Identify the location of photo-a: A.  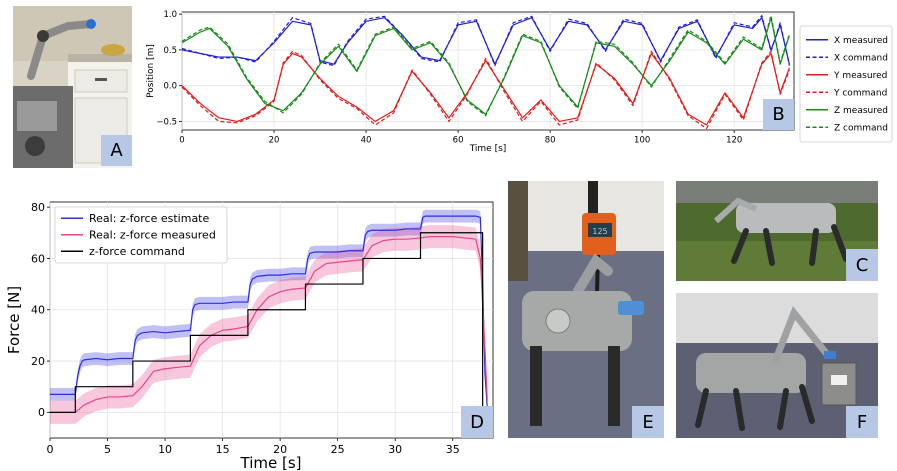
(72, 87).